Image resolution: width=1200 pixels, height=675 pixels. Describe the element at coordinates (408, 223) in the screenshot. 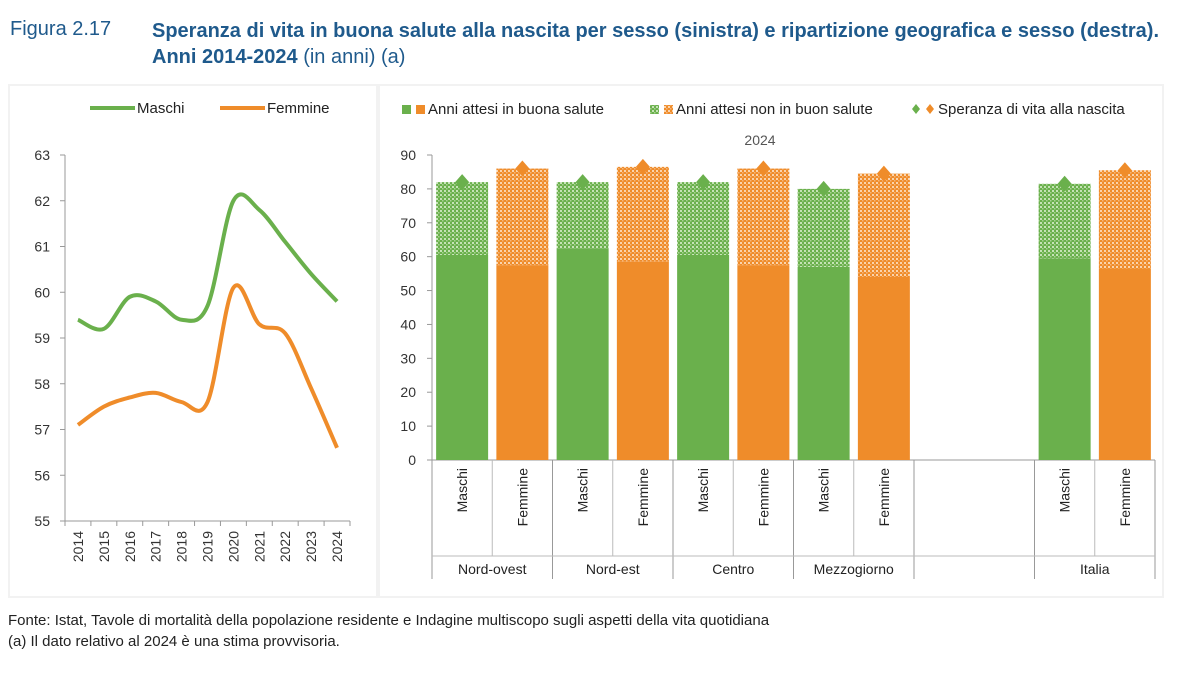

I see `y-tick-label: 70` at that location.